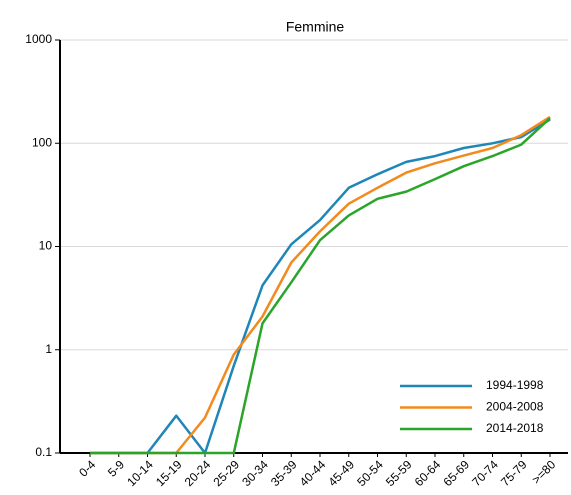 The width and height of the screenshot is (571, 495). I want to click on x-tick-label: 55-59, so click(399, 473).